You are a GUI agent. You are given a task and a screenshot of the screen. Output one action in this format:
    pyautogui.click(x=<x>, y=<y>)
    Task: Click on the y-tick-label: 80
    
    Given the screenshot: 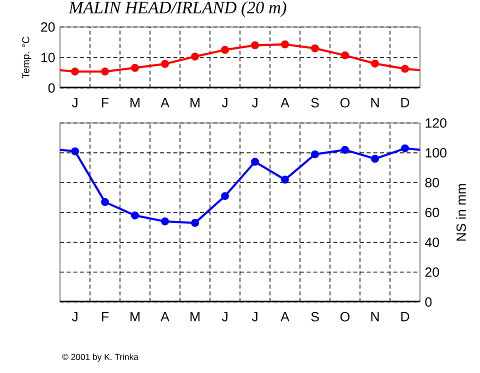 What is the action you would take?
    pyautogui.click(x=432, y=183)
    